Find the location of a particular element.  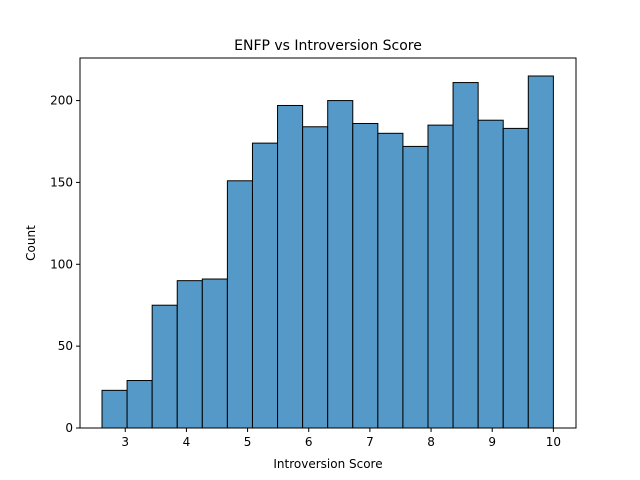

x-axis-ticks: 3 4 5 6 7 8 9 10 is located at coordinates (341, 438).